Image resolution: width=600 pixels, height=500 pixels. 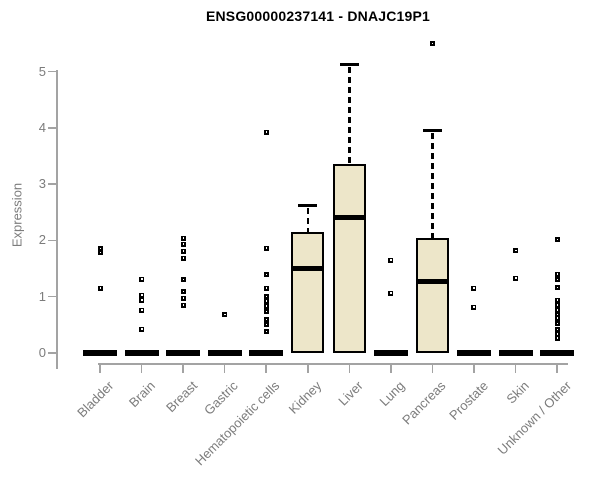 I want to click on y-axis-line, so click(x=57, y=219).